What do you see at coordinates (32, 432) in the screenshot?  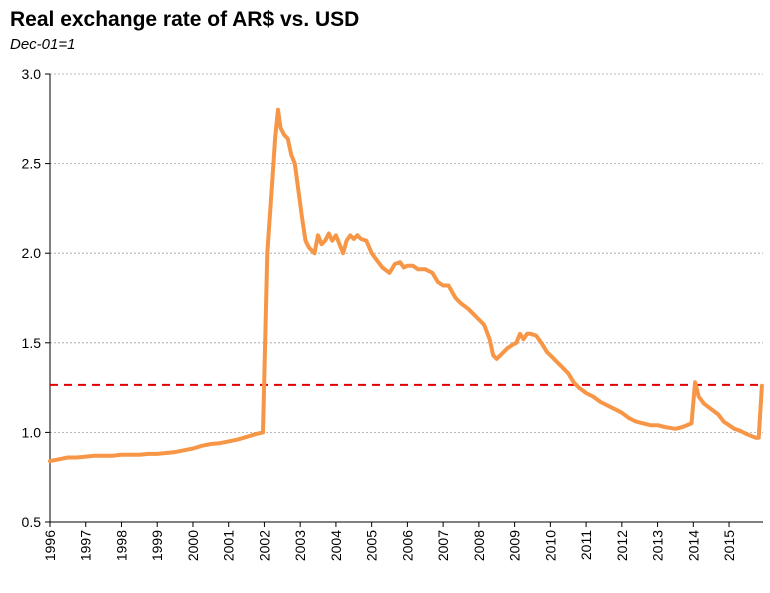 I see `y-tick-label: 1.0` at bounding box center [32, 432].